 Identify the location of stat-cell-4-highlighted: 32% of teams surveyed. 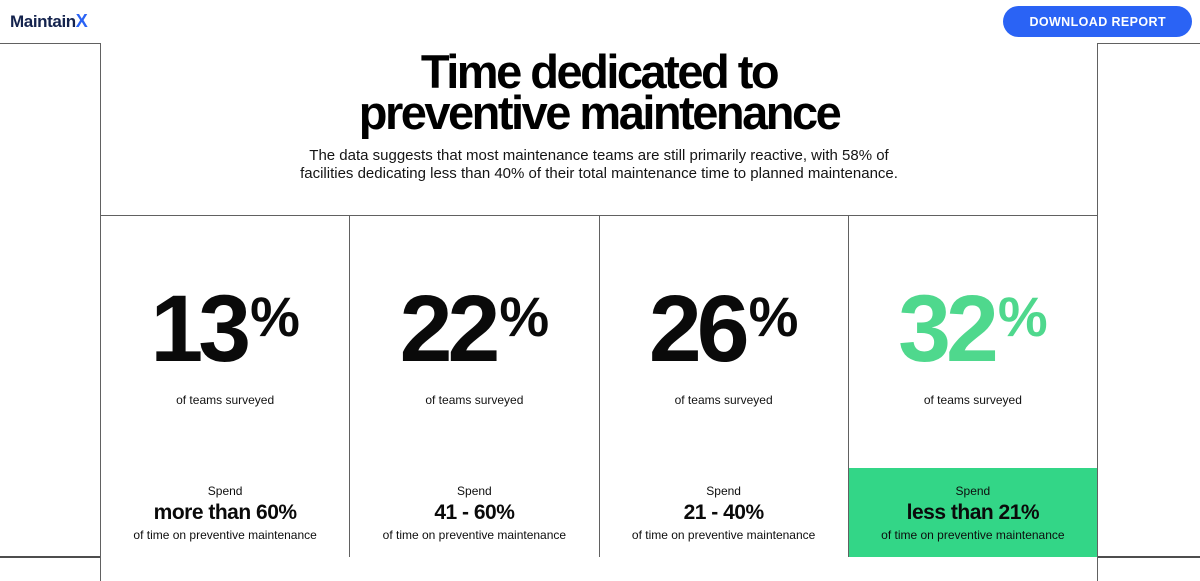
(973, 342).